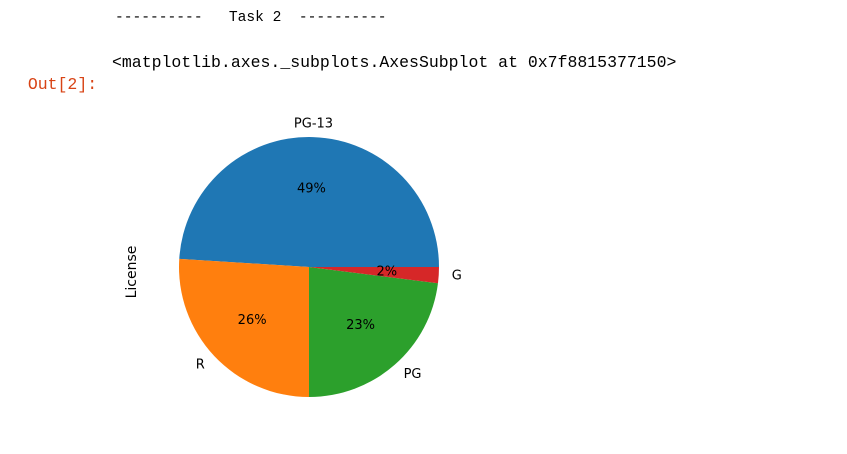  What do you see at coordinates (251, 18) in the screenshot?
I see `stdout-task-header: ---------- Task 2 ----------` at bounding box center [251, 18].